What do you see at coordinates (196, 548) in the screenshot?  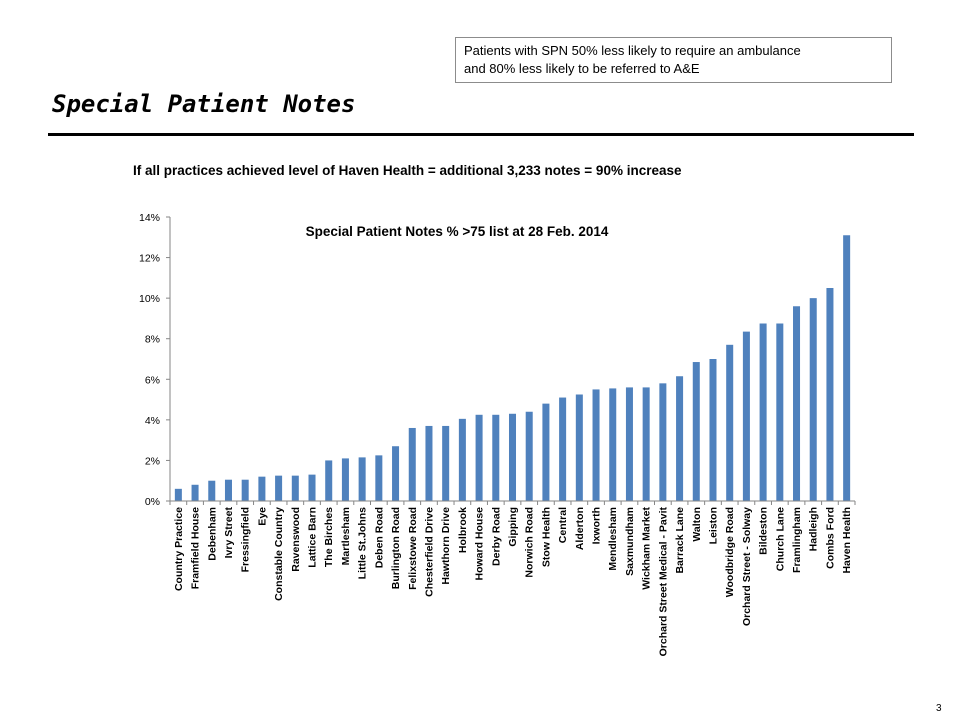 I see `x-tick-label: Framfield House` at bounding box center [196, 548].